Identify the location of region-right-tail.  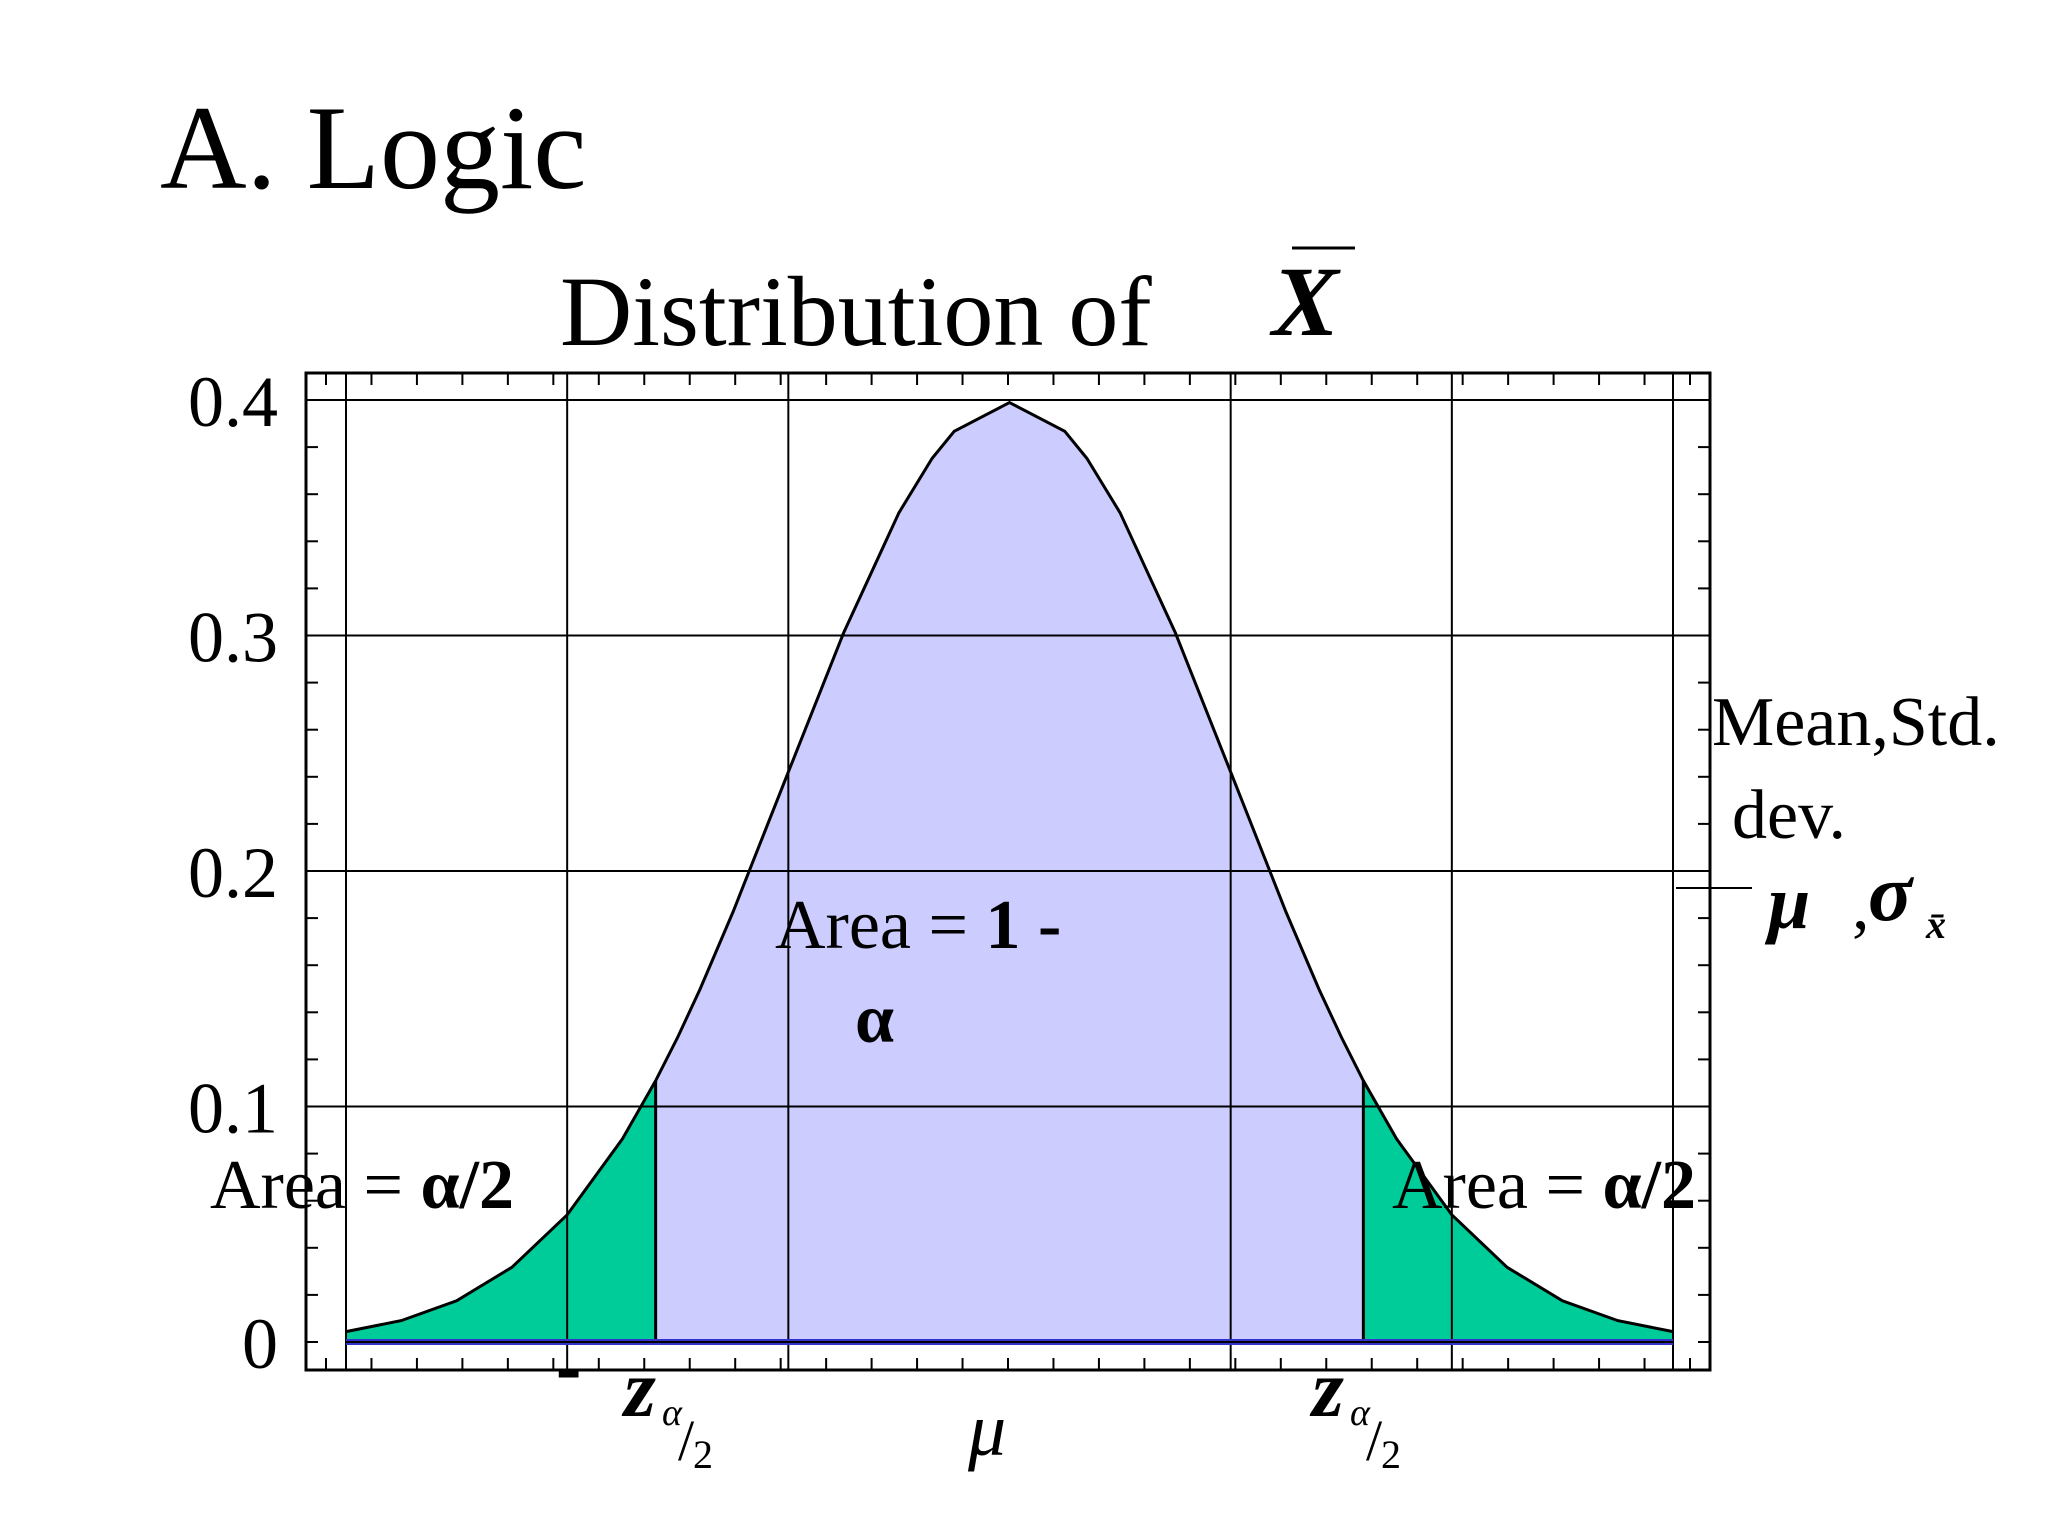
(1518, 1211).